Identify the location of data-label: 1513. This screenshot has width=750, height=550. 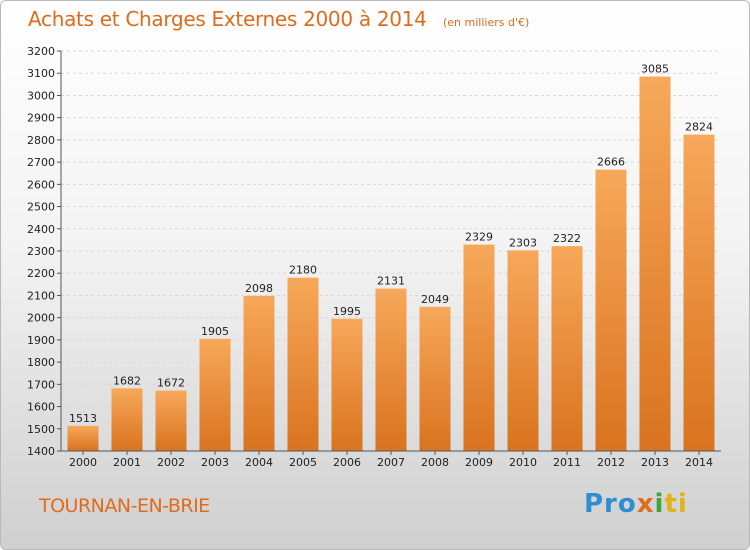
(83, 418).